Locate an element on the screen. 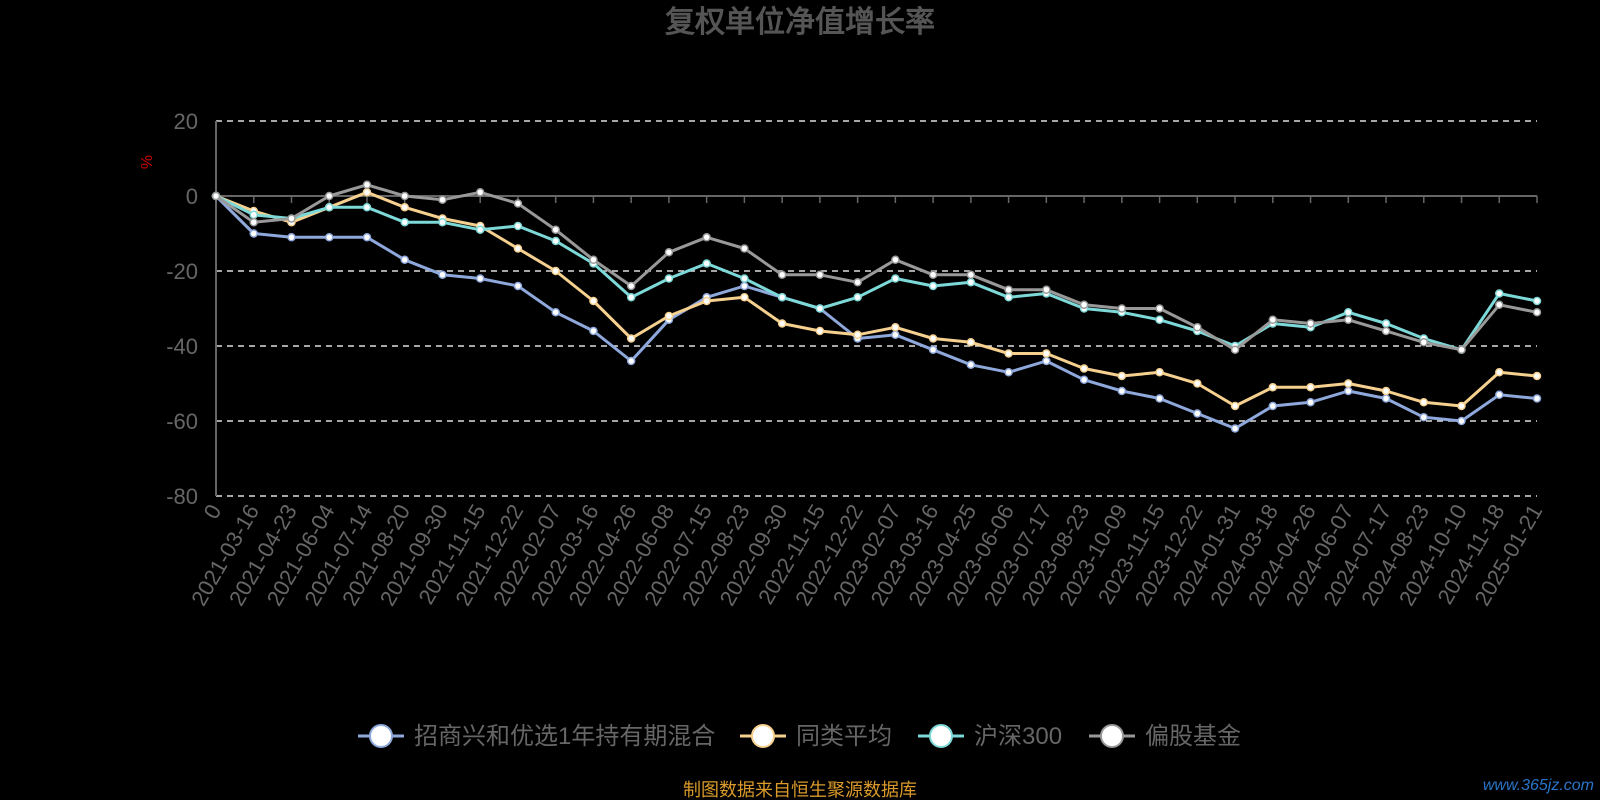 This screenshot has width=1600, height=800. legend-item-1: 同类平均 is located at coordinates (816, 736).